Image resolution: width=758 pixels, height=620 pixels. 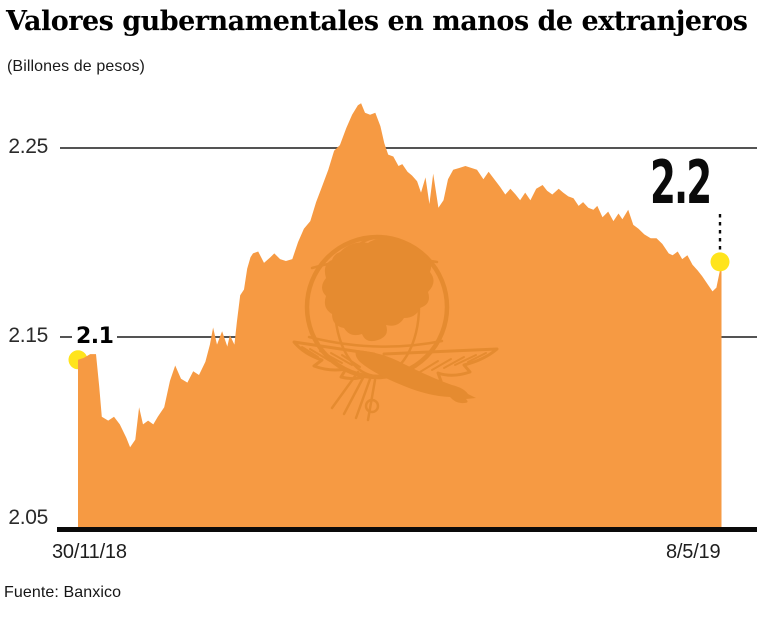 I want to click on x-tick-start-date: 30/11/18, so click(x=89, y=552).